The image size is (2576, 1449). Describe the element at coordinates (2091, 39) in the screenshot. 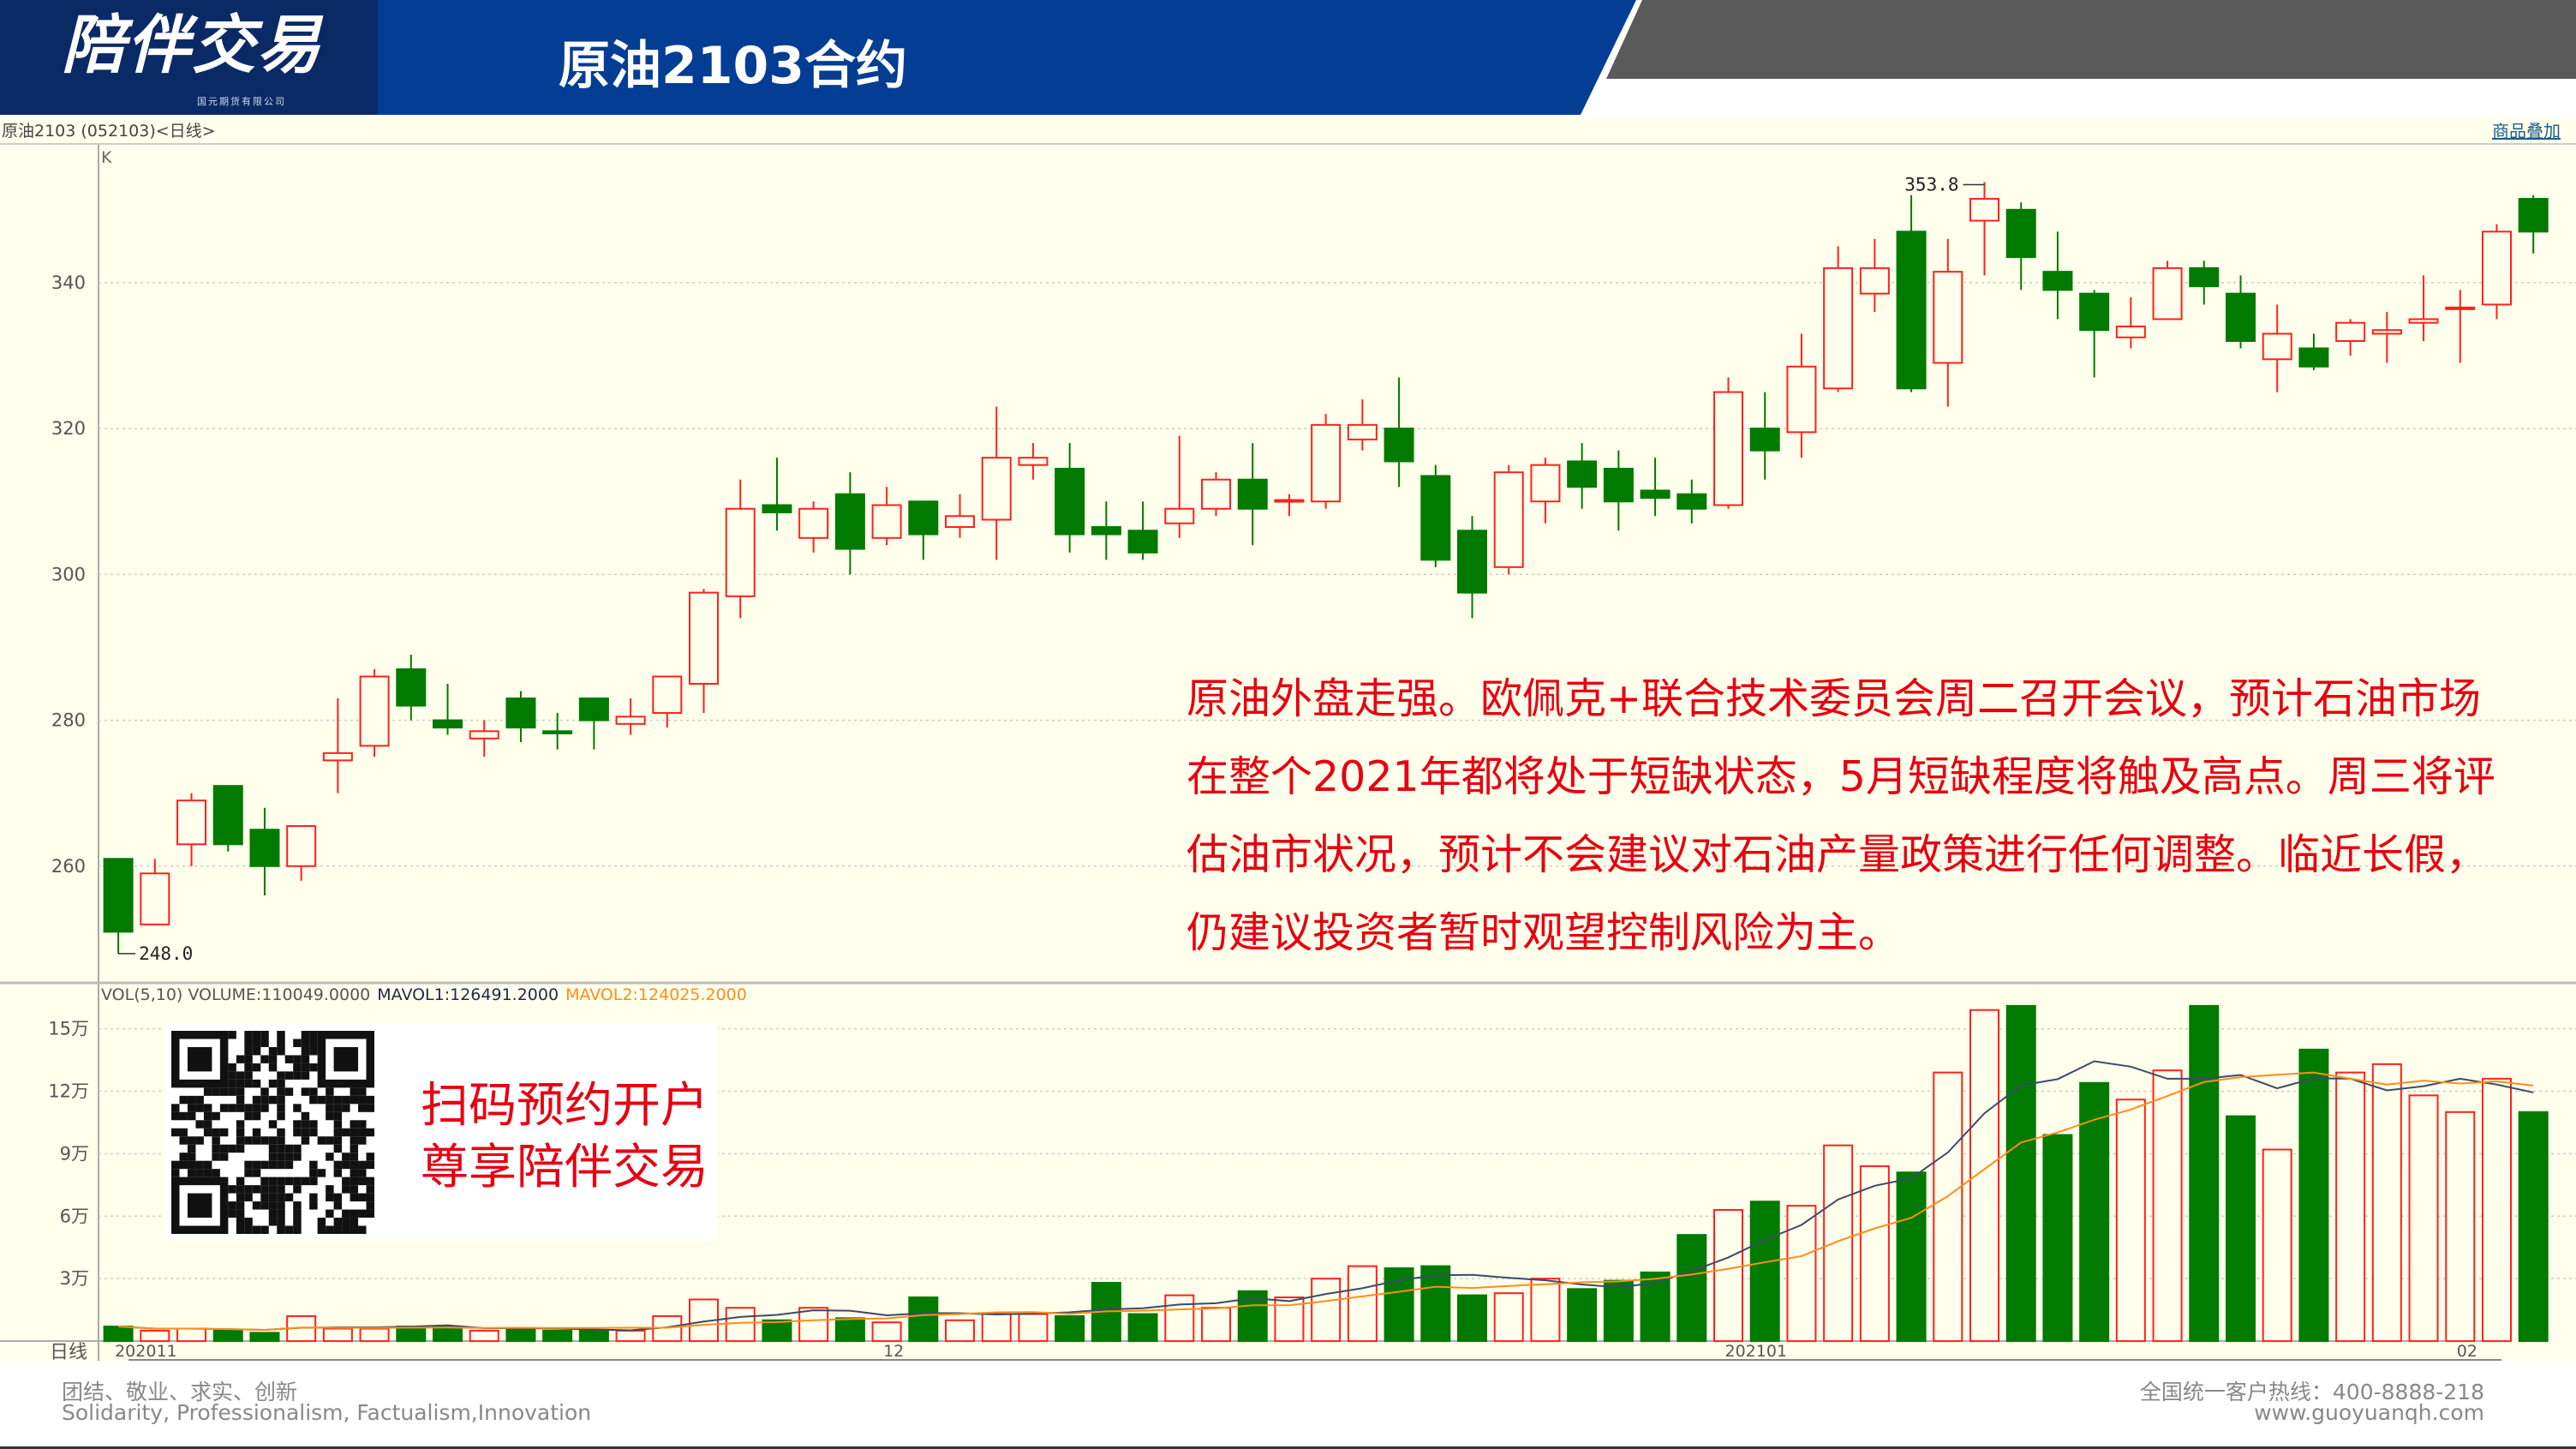

I see `header-accent` at that location.